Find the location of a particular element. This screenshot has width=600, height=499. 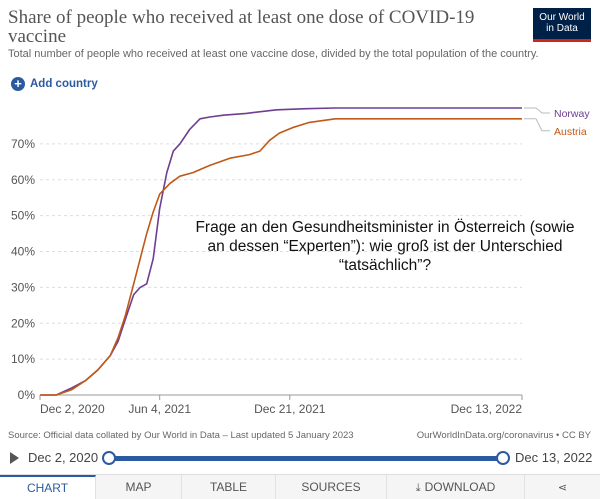

timeline-start-handle is located at coordinates (109, 458).